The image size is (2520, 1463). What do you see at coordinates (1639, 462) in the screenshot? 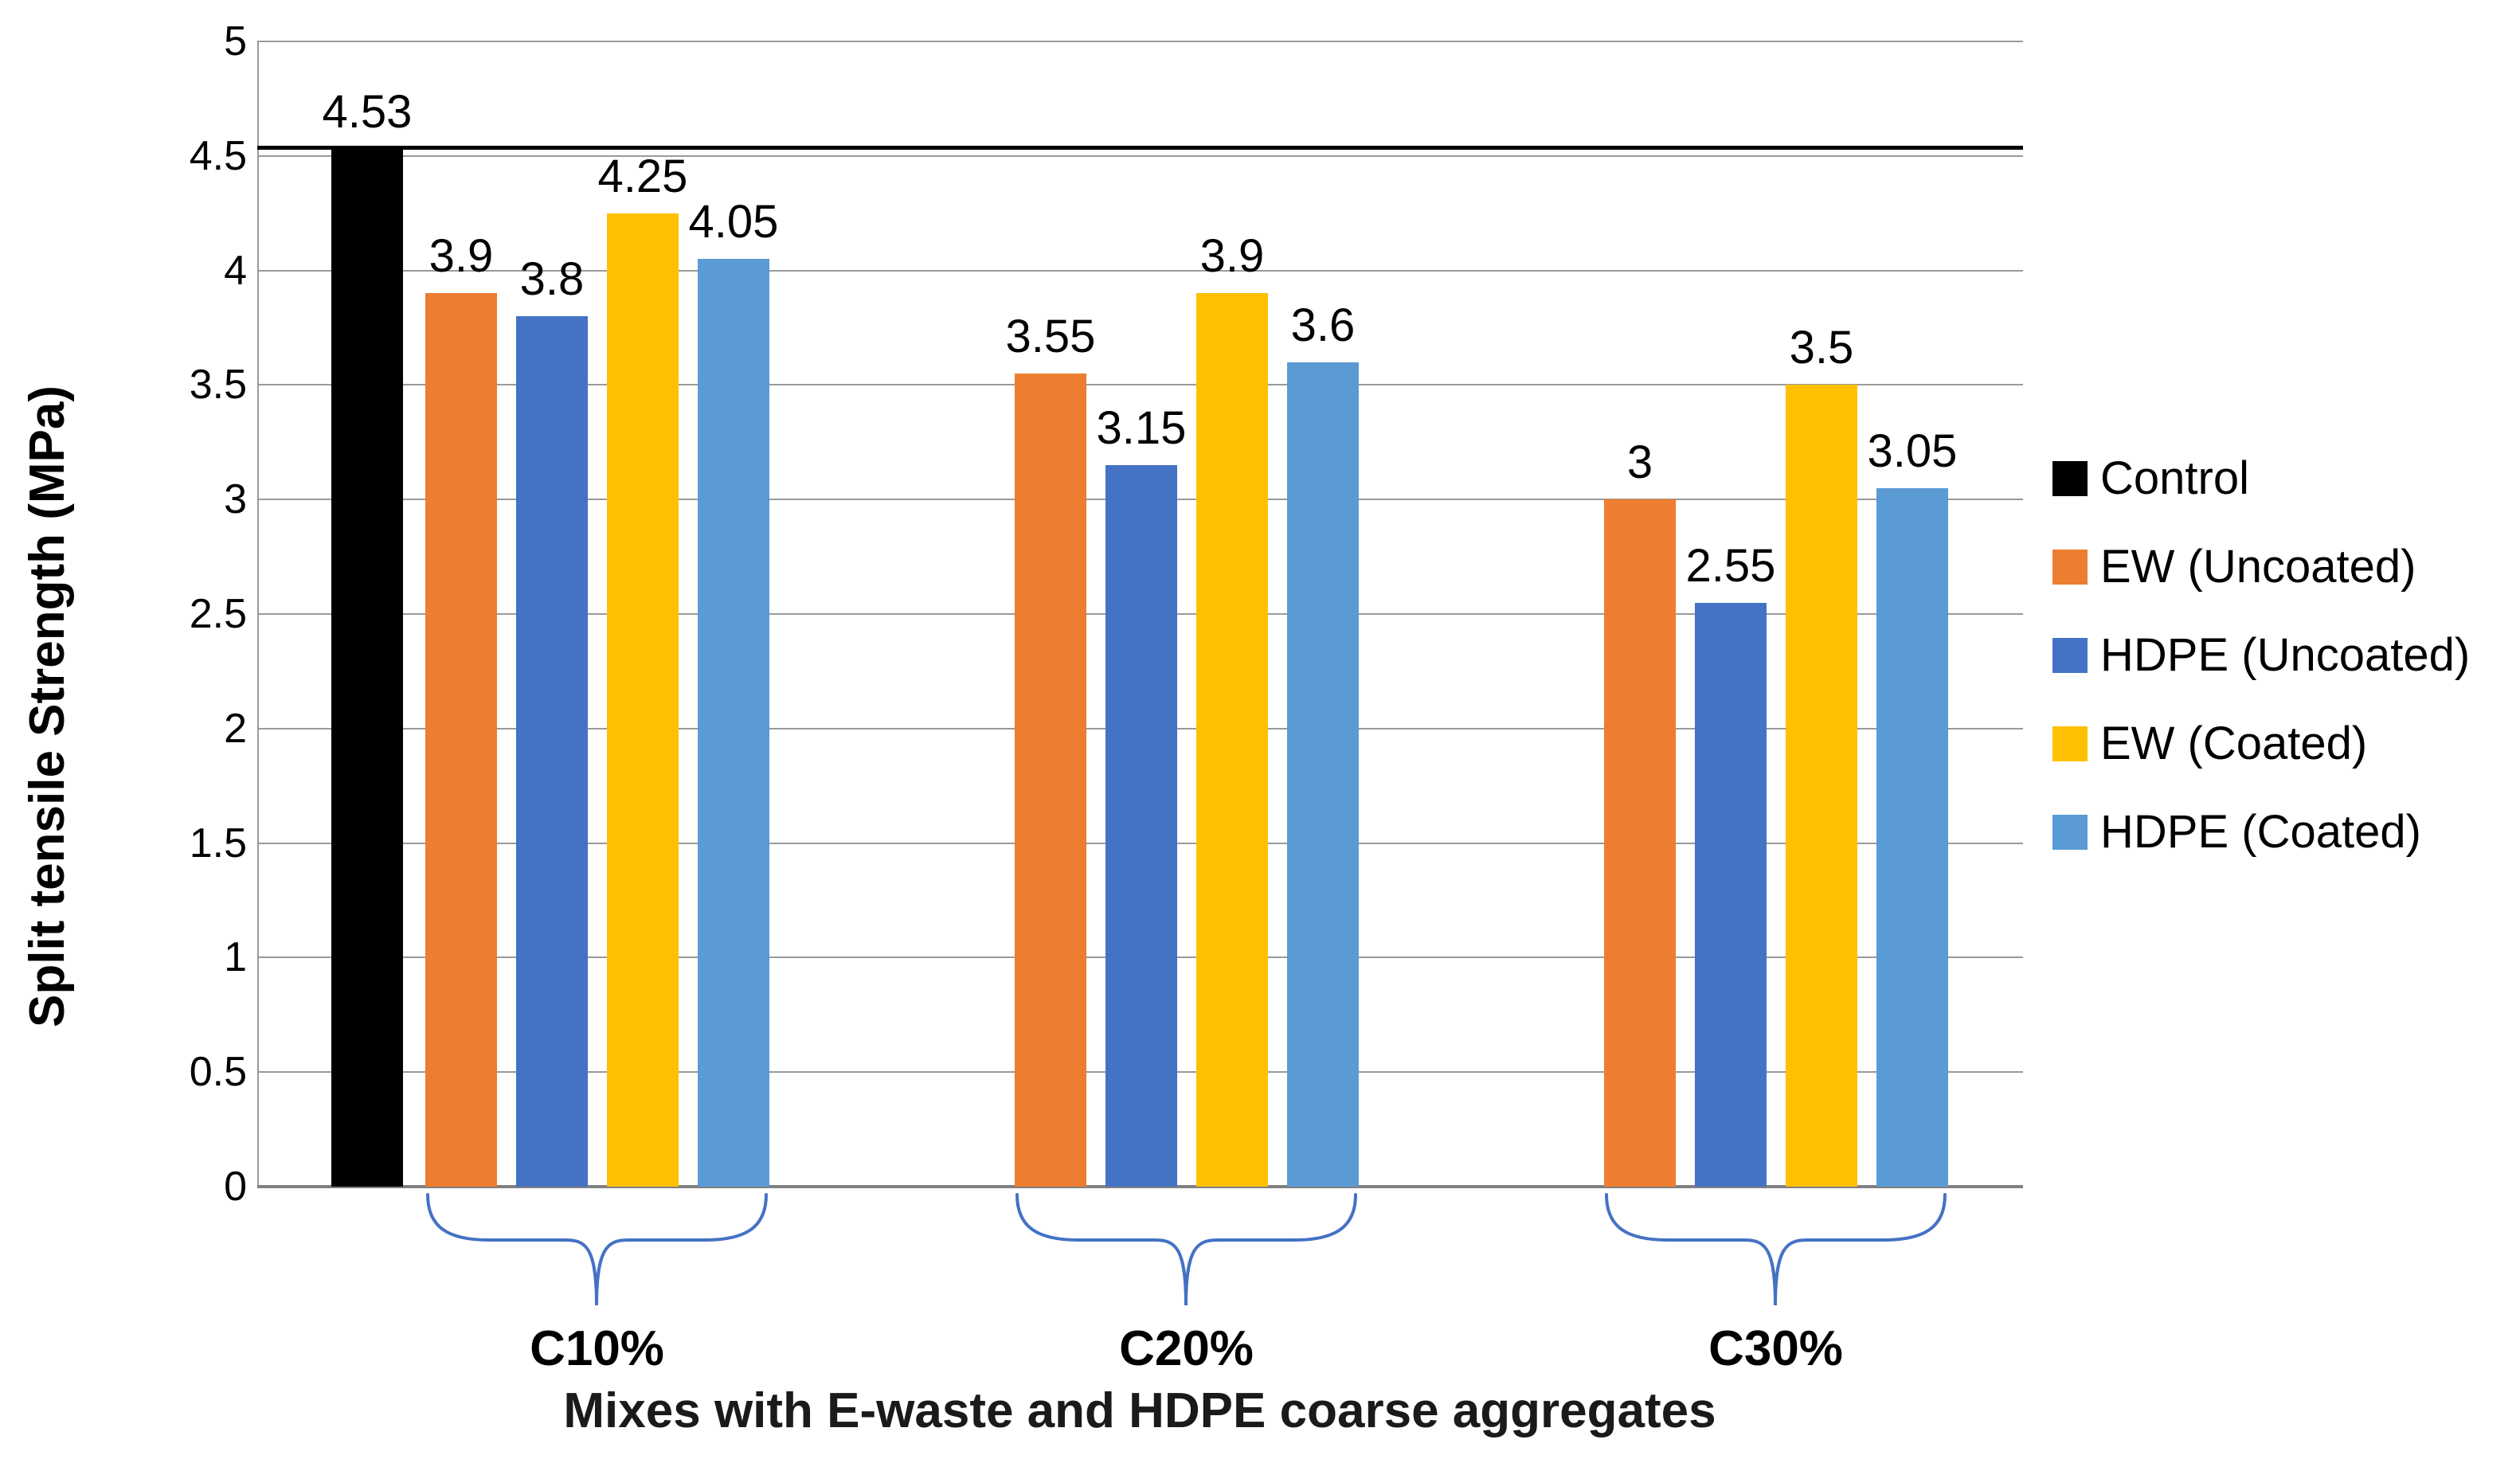
I see `value-label: 3` at bounding box center [1639, 462].